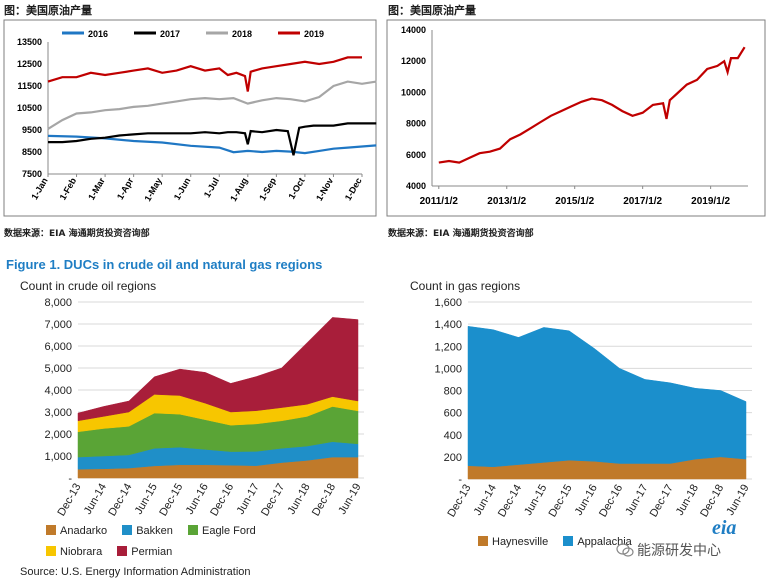 Image resolution: width=767 pixels, height=582 pixels. What do you see at coordinates (147, 531) in the screenshot?
I see `legend-bakken: Bakken` at bounding box center [147, 531].